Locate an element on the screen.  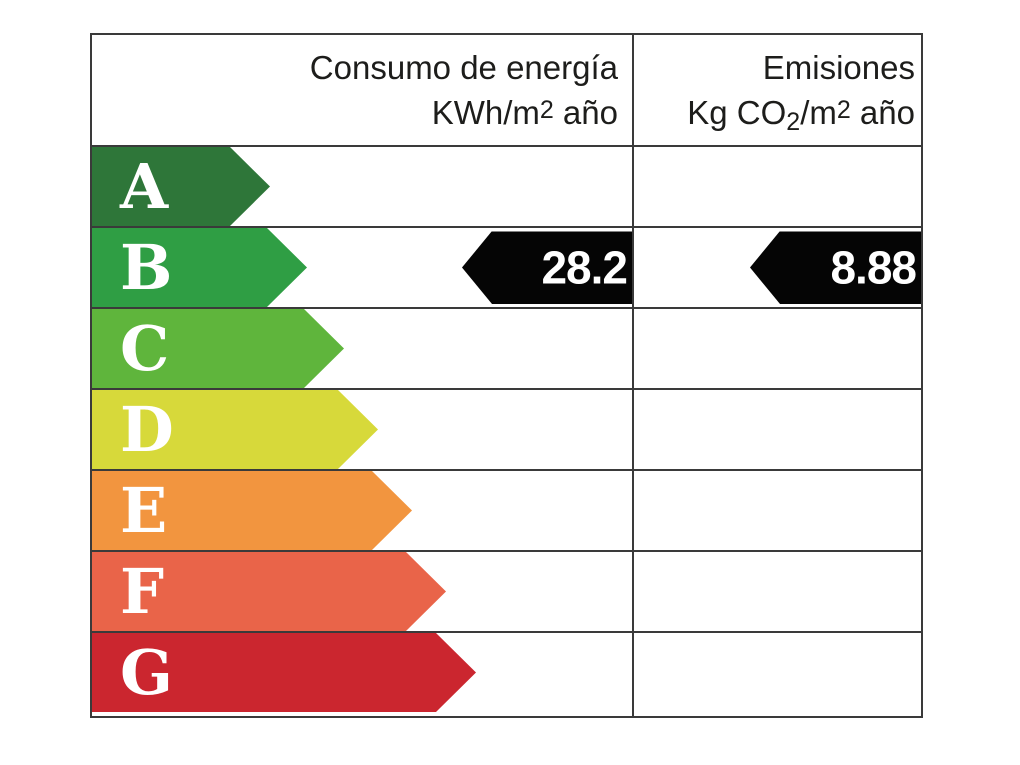
rating-letter-g: G is located at coordinates (146, 672).